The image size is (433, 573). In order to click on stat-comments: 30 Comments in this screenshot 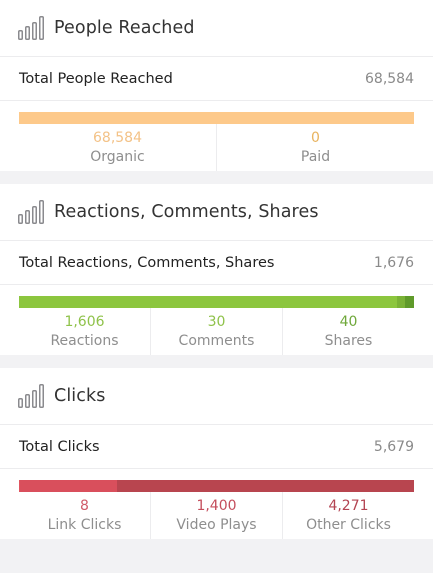, I will do `click(216, 331)`.